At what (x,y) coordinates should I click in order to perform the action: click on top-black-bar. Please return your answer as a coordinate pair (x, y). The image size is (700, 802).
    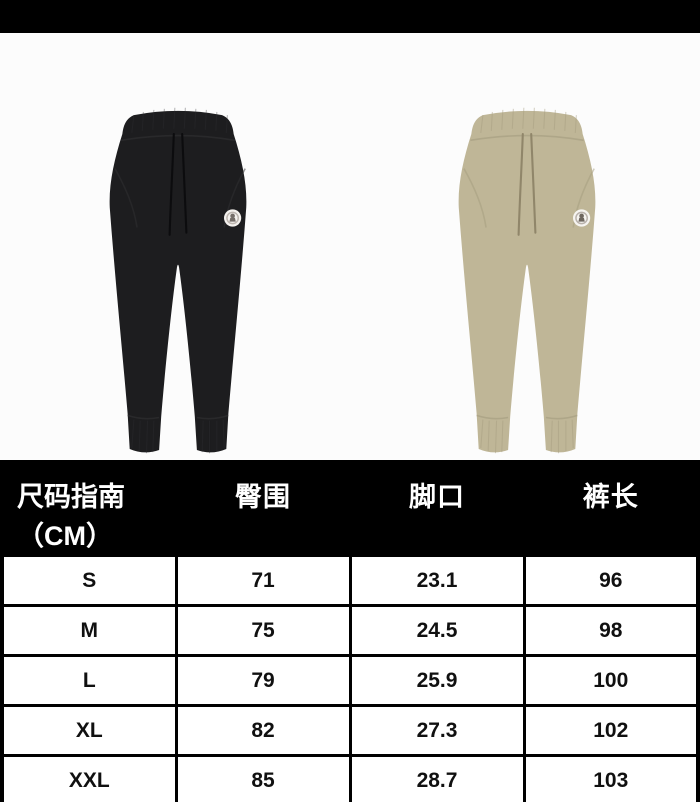
    Looking at the image, I should click on (350, 16).